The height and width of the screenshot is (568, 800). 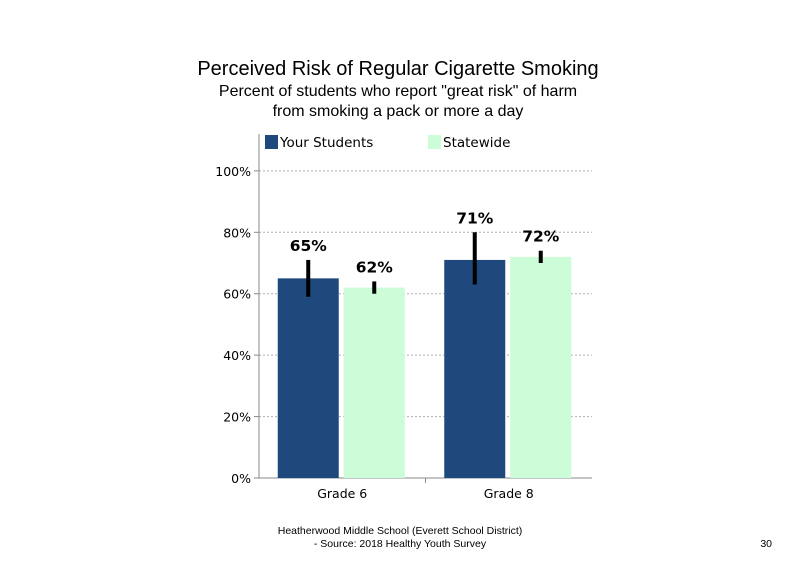 What do you see at coordinates (476, 143) in the screenshot?
I see `legend-label: Statewide` at bounding box center [476, 143].